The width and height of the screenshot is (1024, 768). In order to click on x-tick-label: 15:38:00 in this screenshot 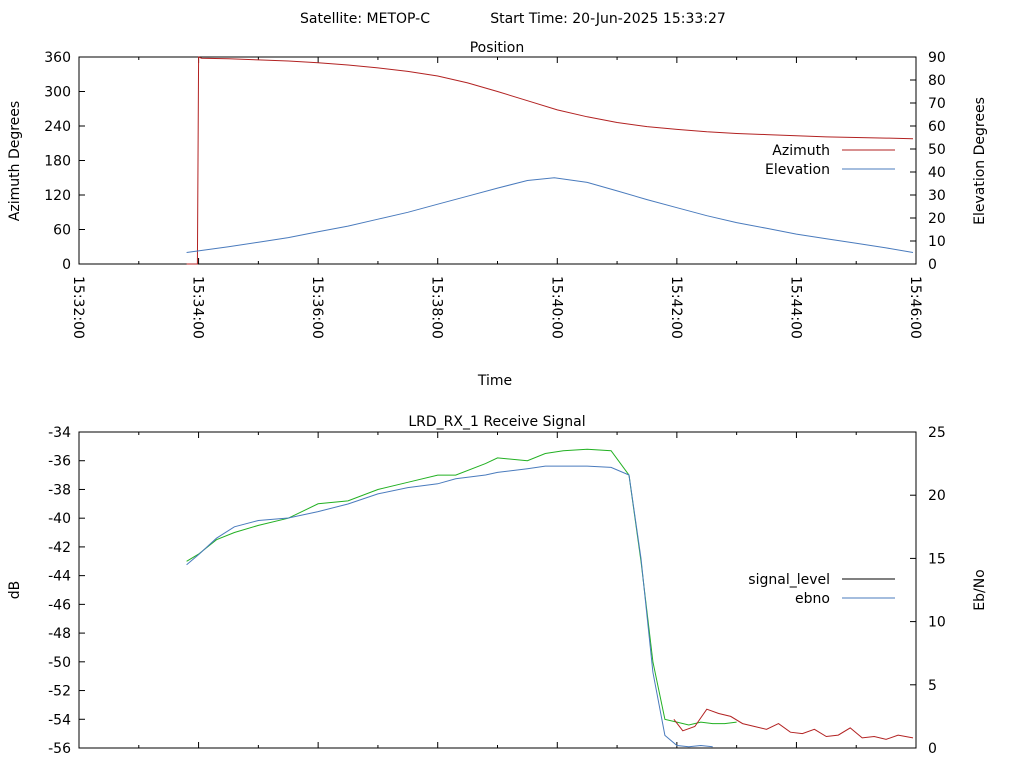, I will do `click(437, 307)`.